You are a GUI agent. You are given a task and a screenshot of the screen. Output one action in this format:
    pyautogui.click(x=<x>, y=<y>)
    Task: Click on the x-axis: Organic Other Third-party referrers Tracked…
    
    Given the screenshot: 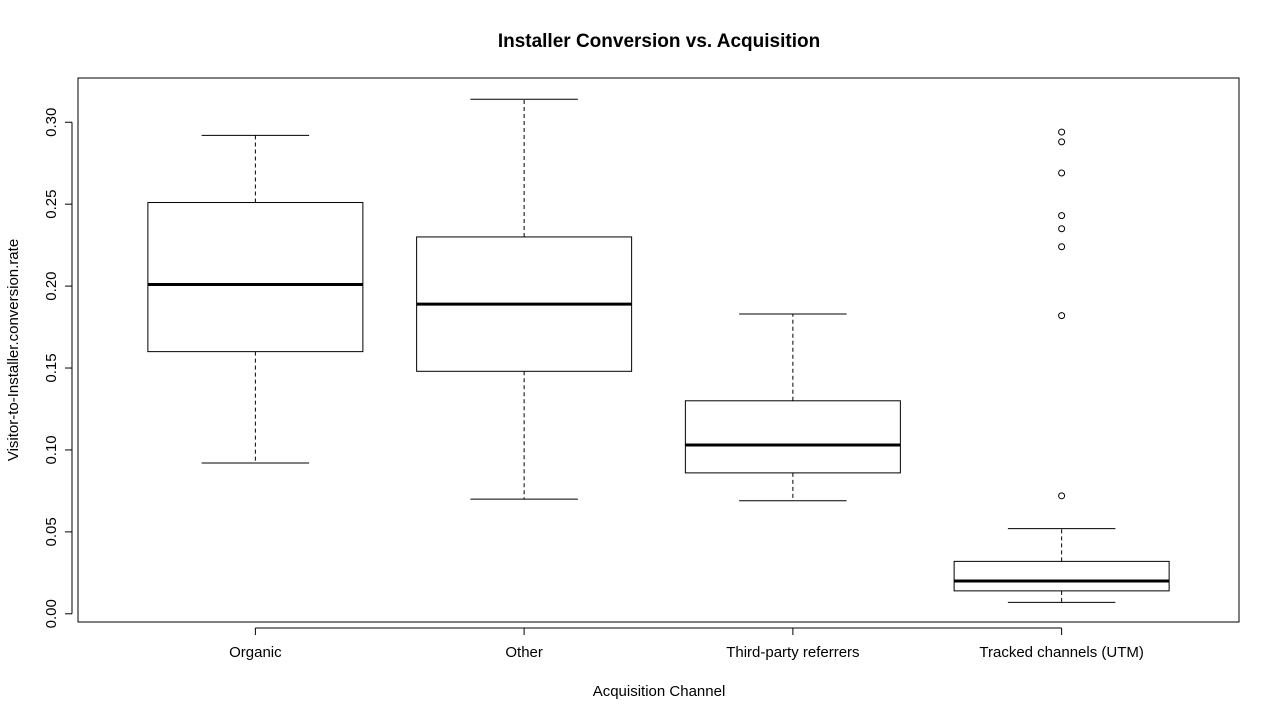 What is the action you would take?
    pyautogui.click(x=686, y=644)
    